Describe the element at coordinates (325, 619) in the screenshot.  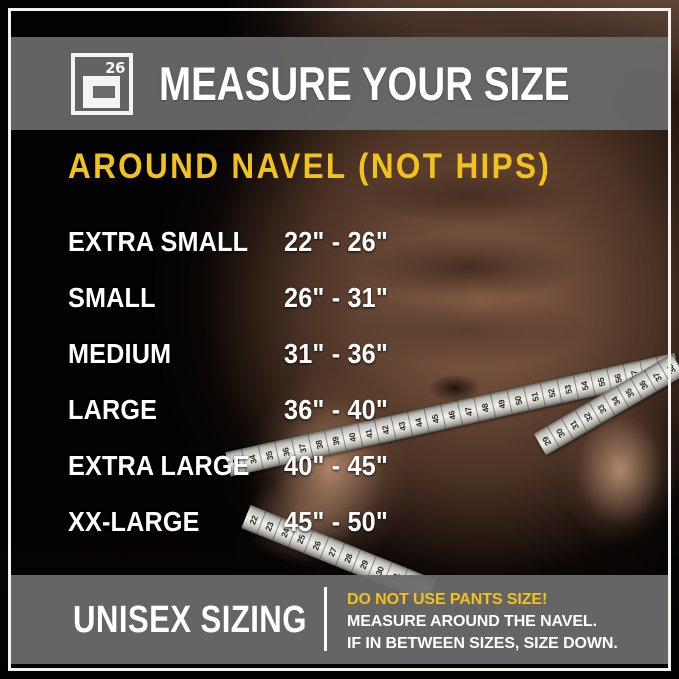
I see `footer-divider` at that location.